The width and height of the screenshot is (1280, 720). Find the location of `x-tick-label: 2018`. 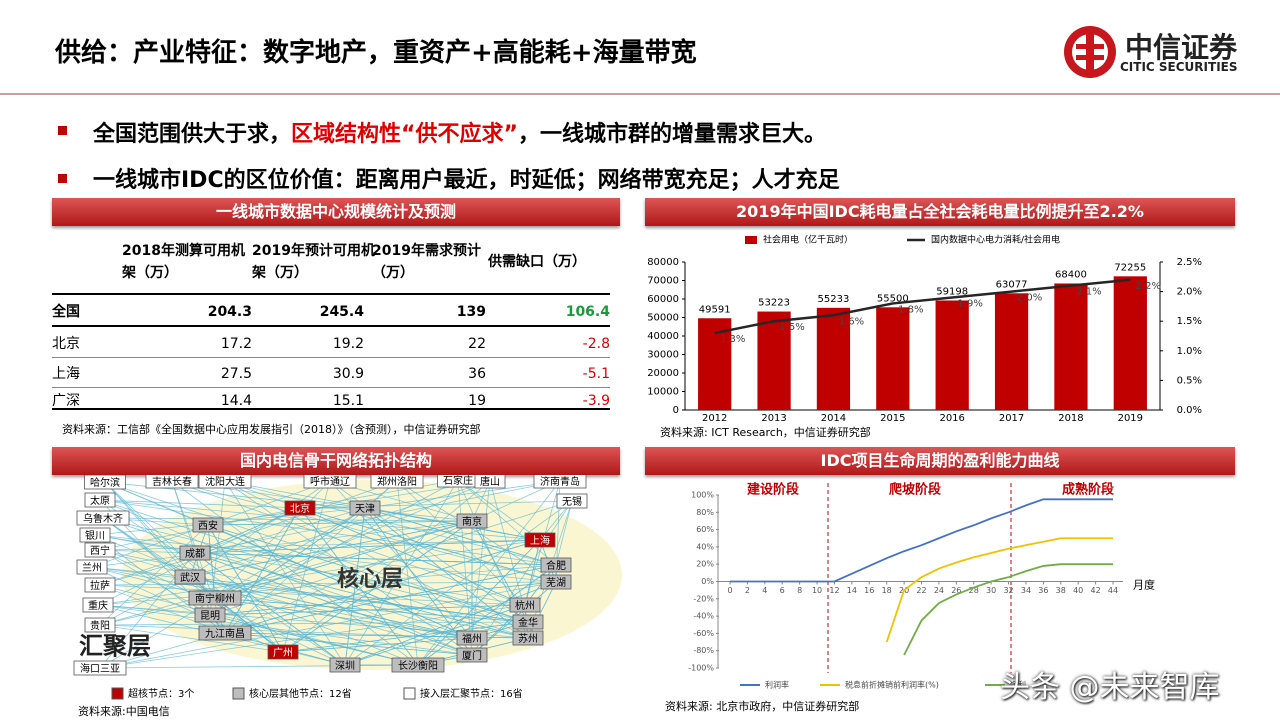

x-tick-label: 2018 is located at coordinates (1070, 418).